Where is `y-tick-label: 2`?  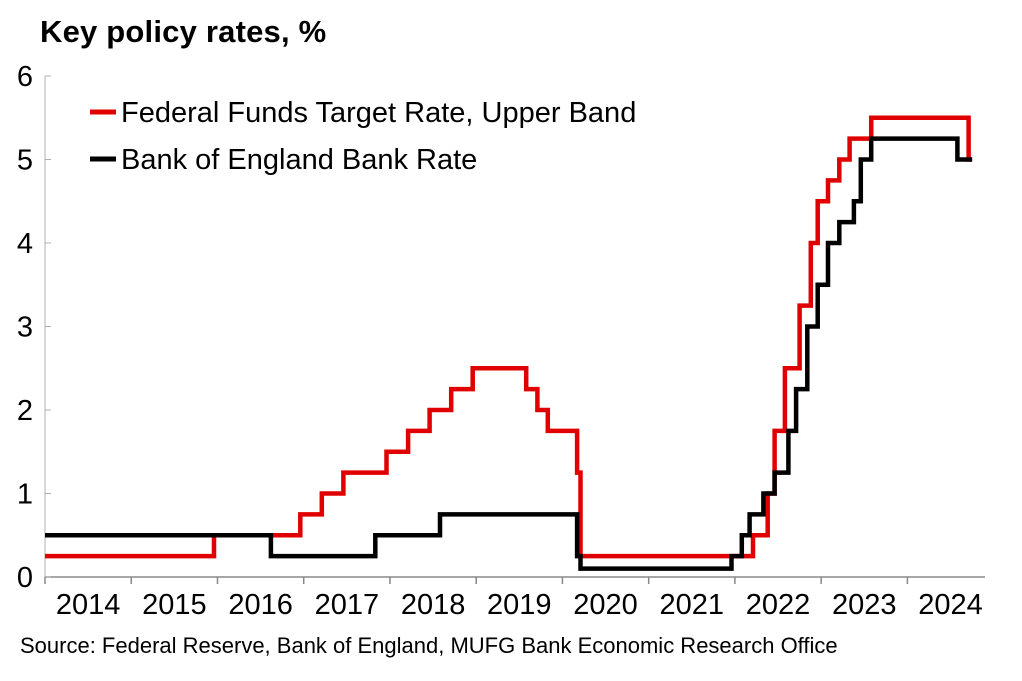 y-tick-label: 2 is located at coordinates (25, 411).